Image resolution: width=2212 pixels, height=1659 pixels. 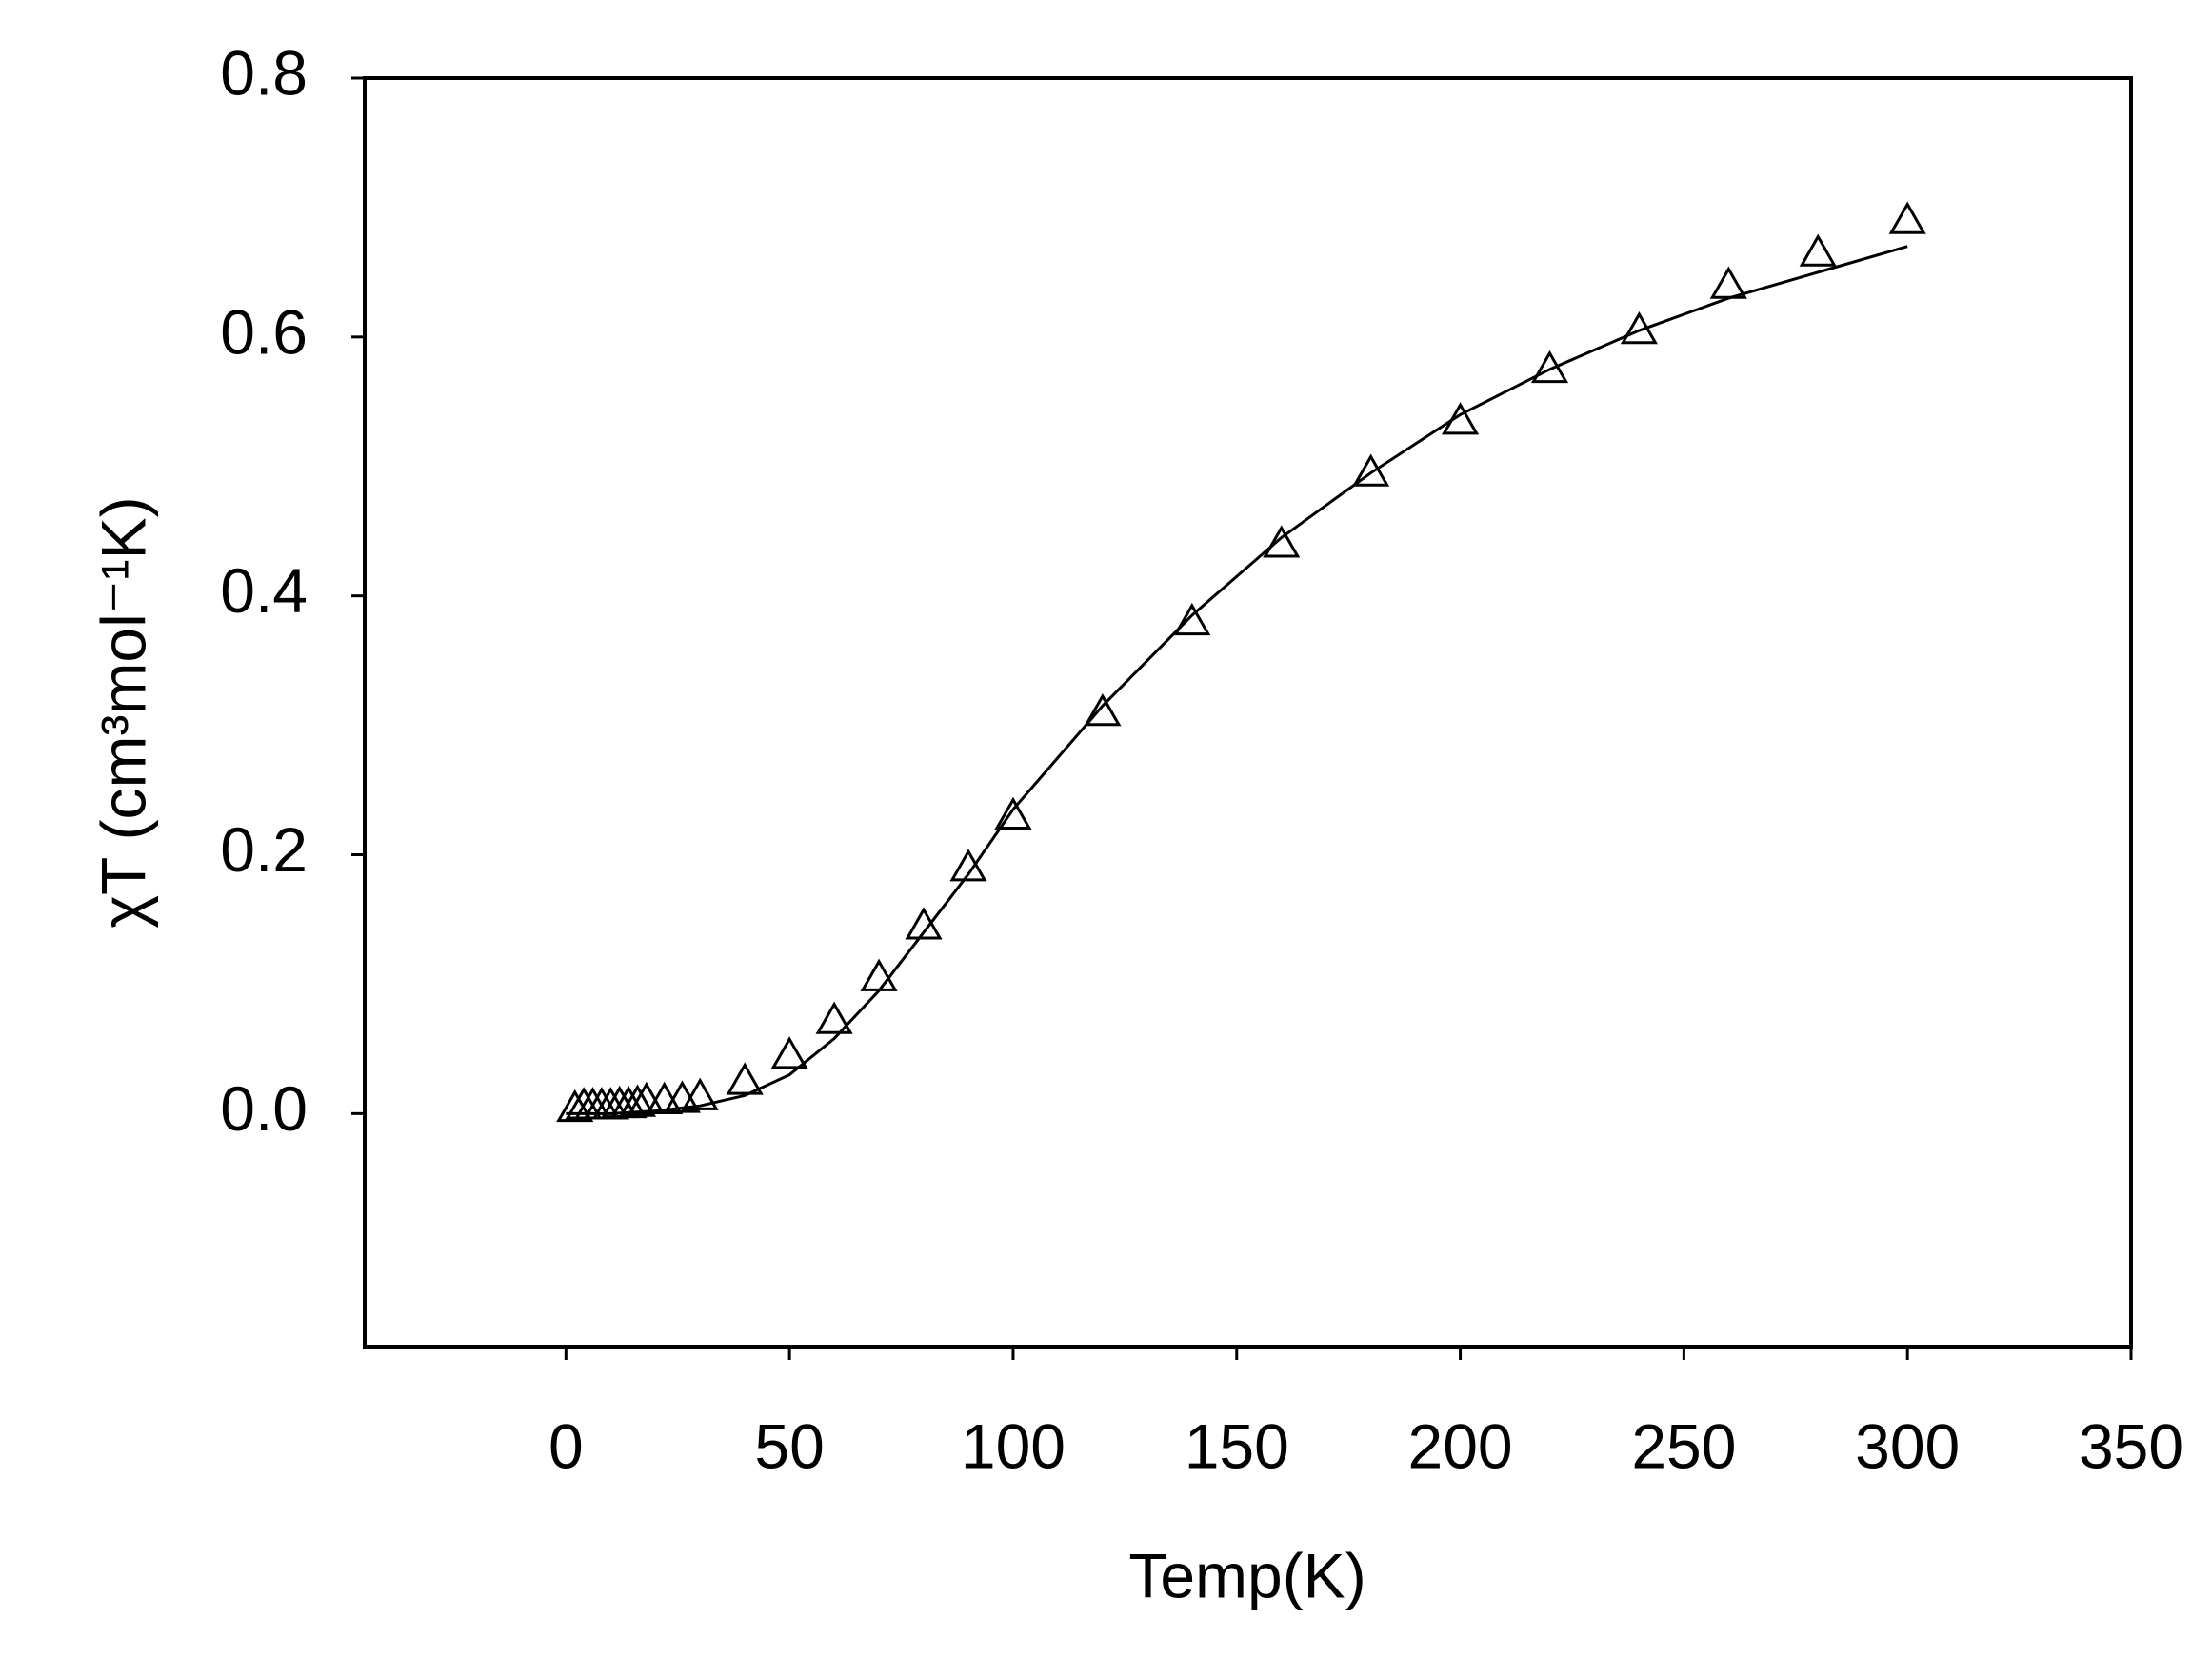 What do you see at coordinates (1246, 1575) in the screenshot?
I see `x-axis-label: Temp(K)` at bounding box center [1246, 1575].